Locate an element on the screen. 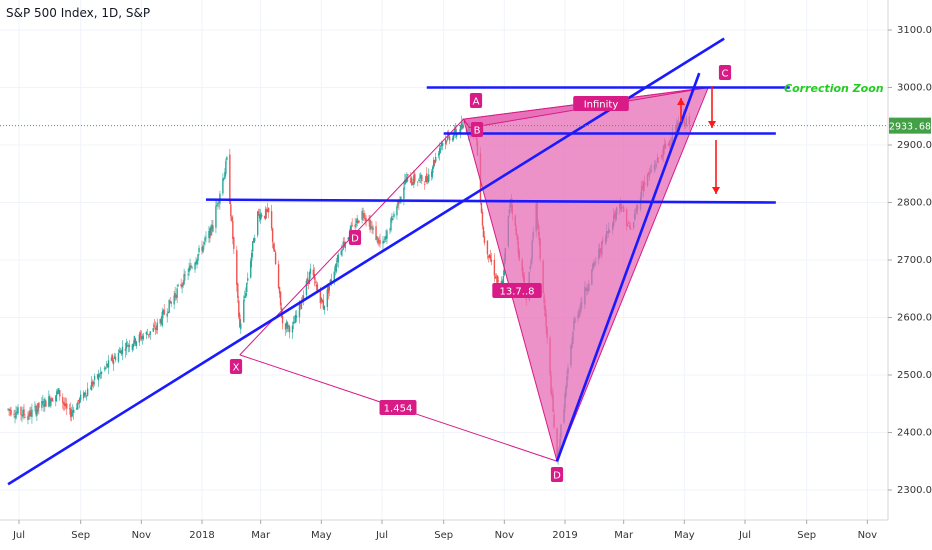 The width and height of the screenshot is (932, 550). point-label-b is located at coordinates (477, 129).